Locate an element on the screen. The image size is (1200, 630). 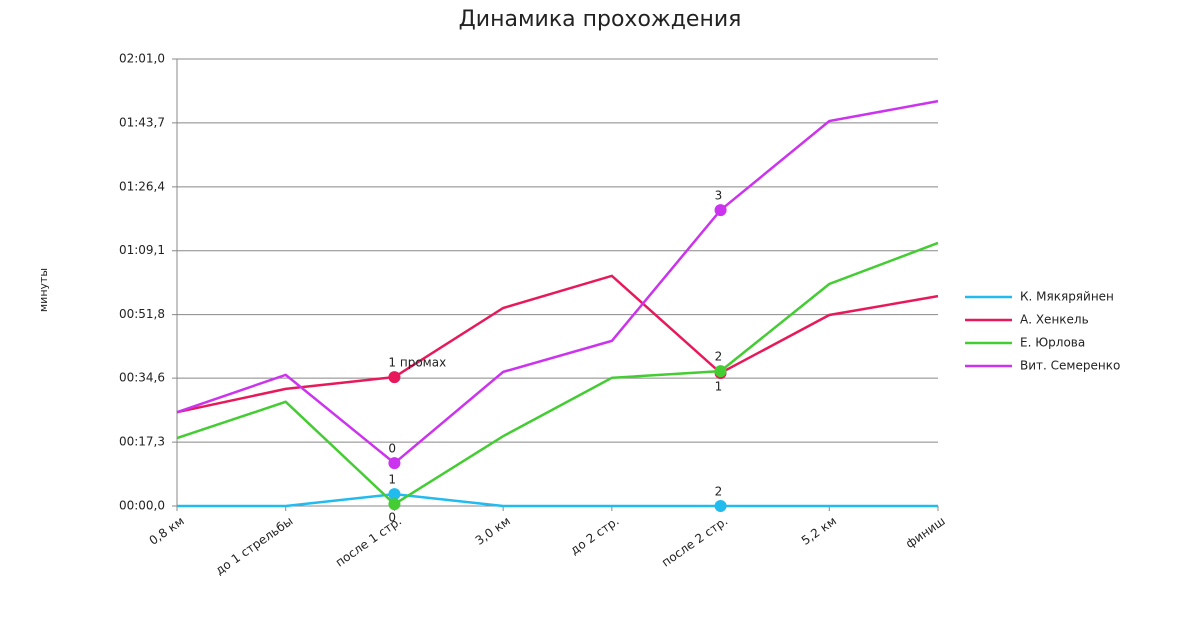
legend-label: Вит. Семеренко is located at coordinates (1070, 366).